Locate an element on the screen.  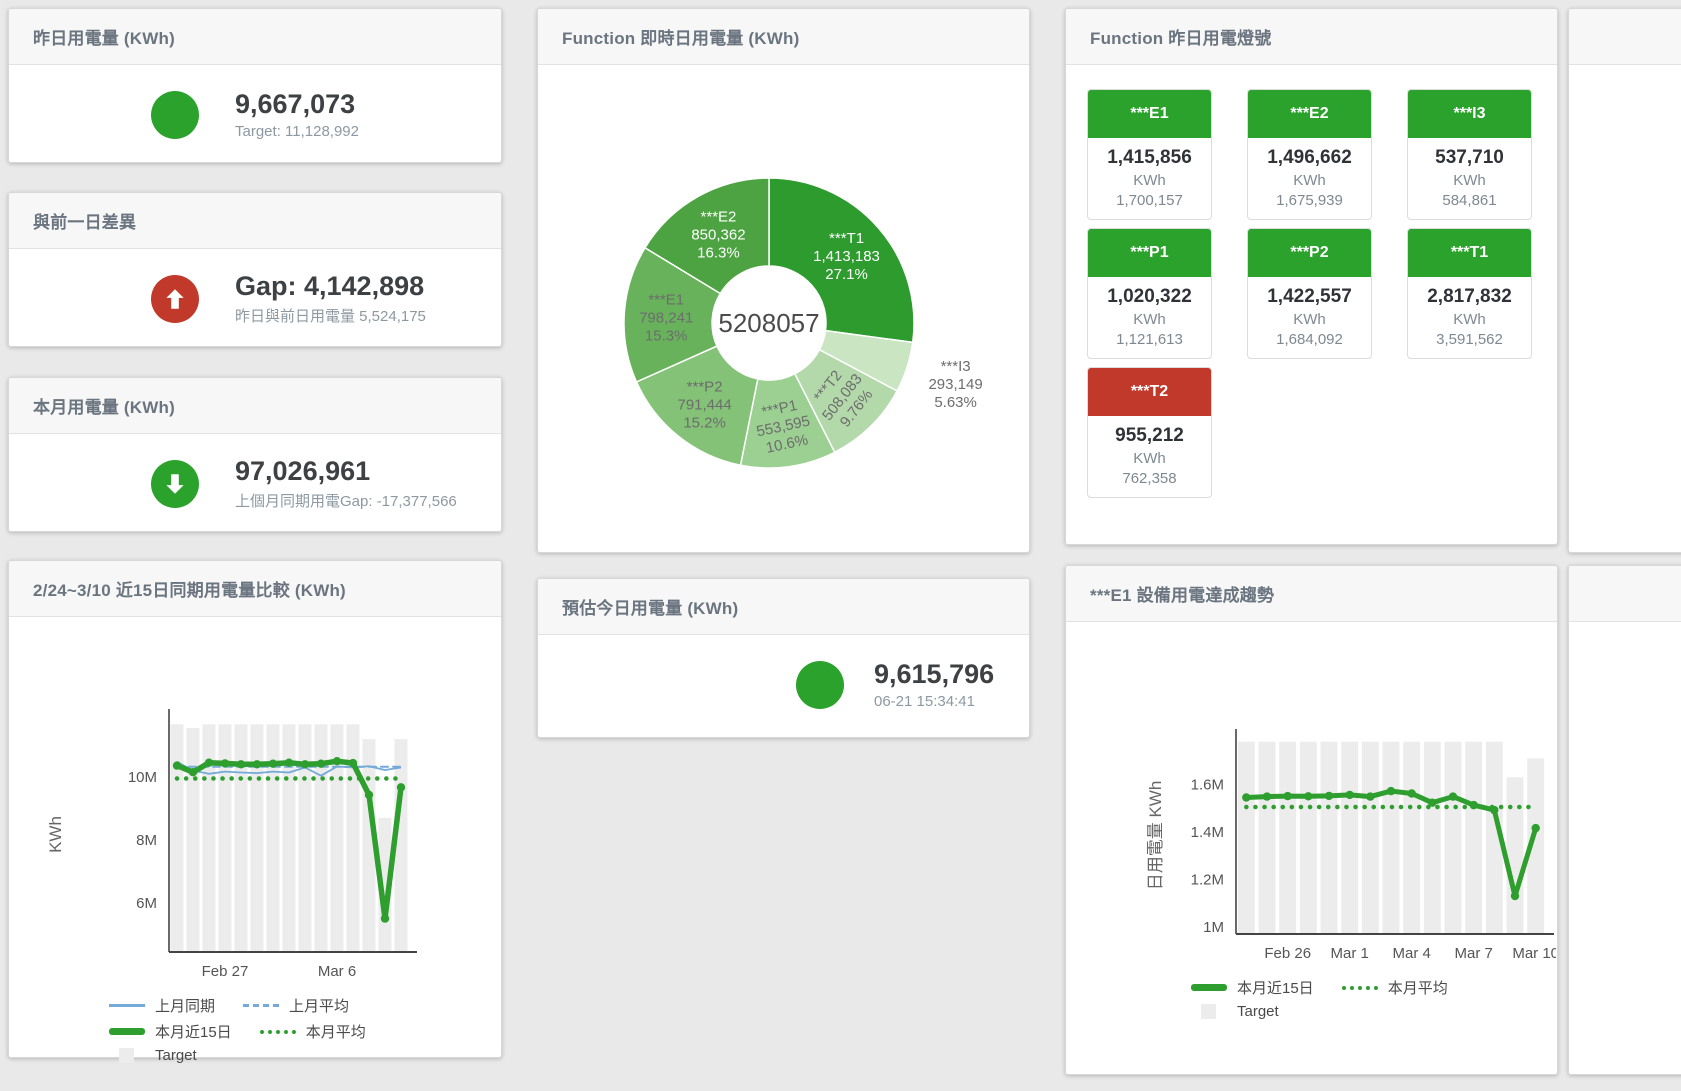
donut-slice-P2 is located at coordinates (697, 406).